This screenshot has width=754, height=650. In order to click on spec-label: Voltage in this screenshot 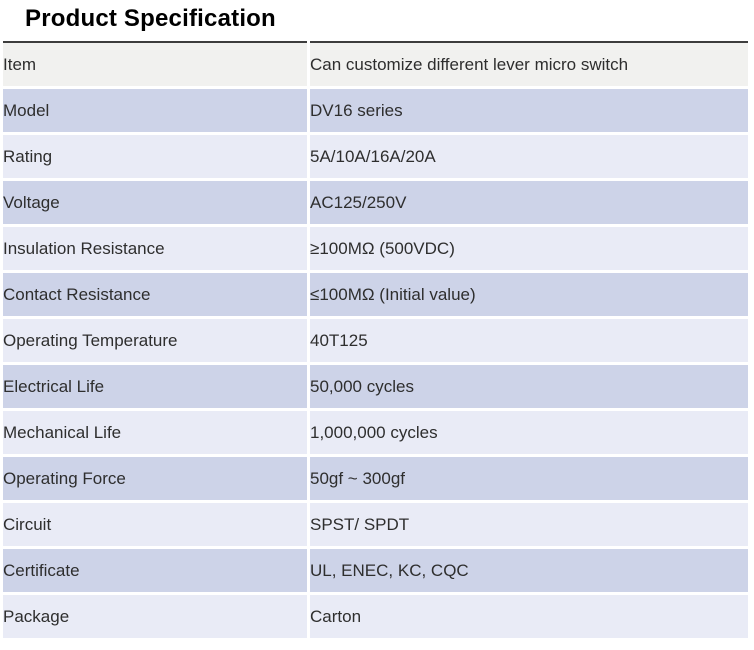, I will do `click(155, 203)`.